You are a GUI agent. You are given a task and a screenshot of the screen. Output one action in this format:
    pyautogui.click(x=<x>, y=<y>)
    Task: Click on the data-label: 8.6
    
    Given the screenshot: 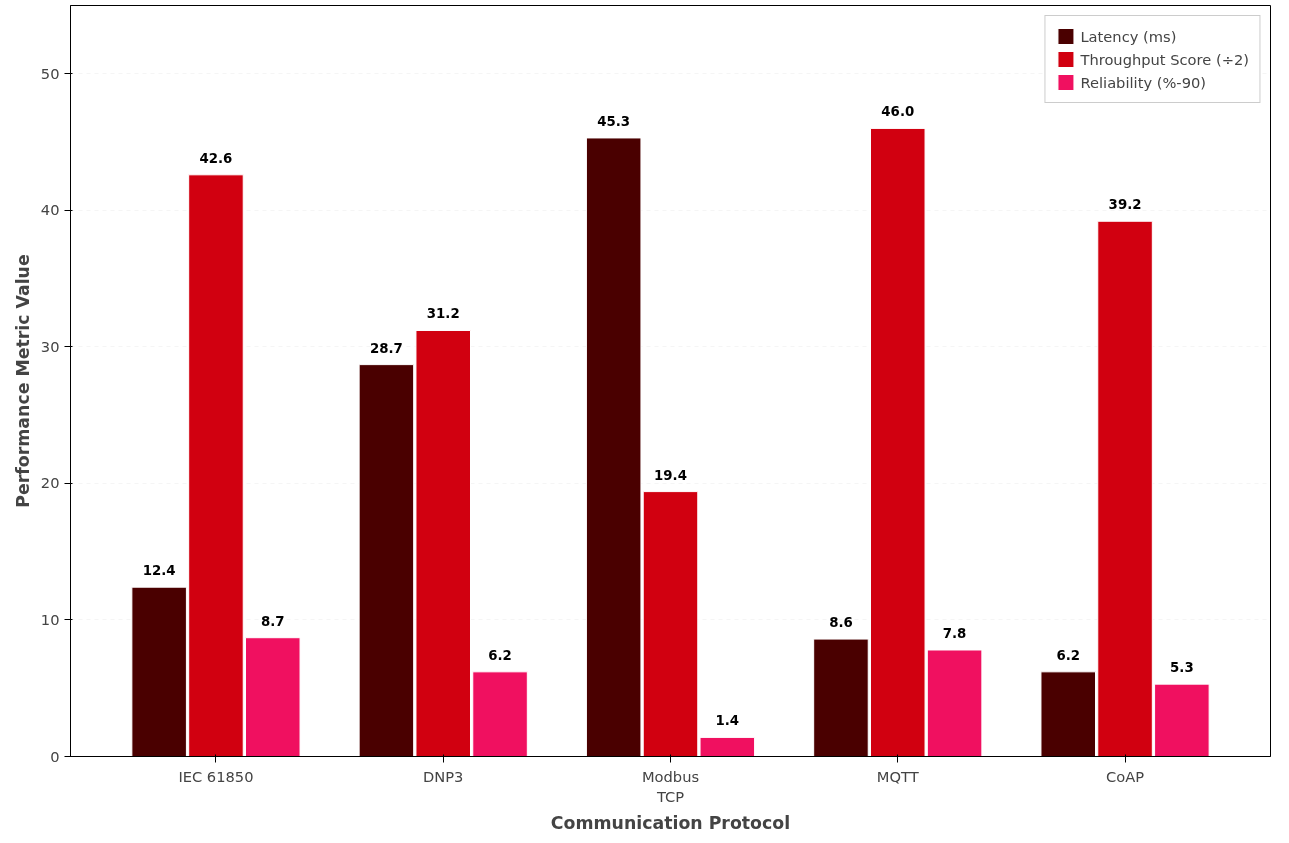 What is the action you would take?
    pyautogui.click(x=841, y=623)
    